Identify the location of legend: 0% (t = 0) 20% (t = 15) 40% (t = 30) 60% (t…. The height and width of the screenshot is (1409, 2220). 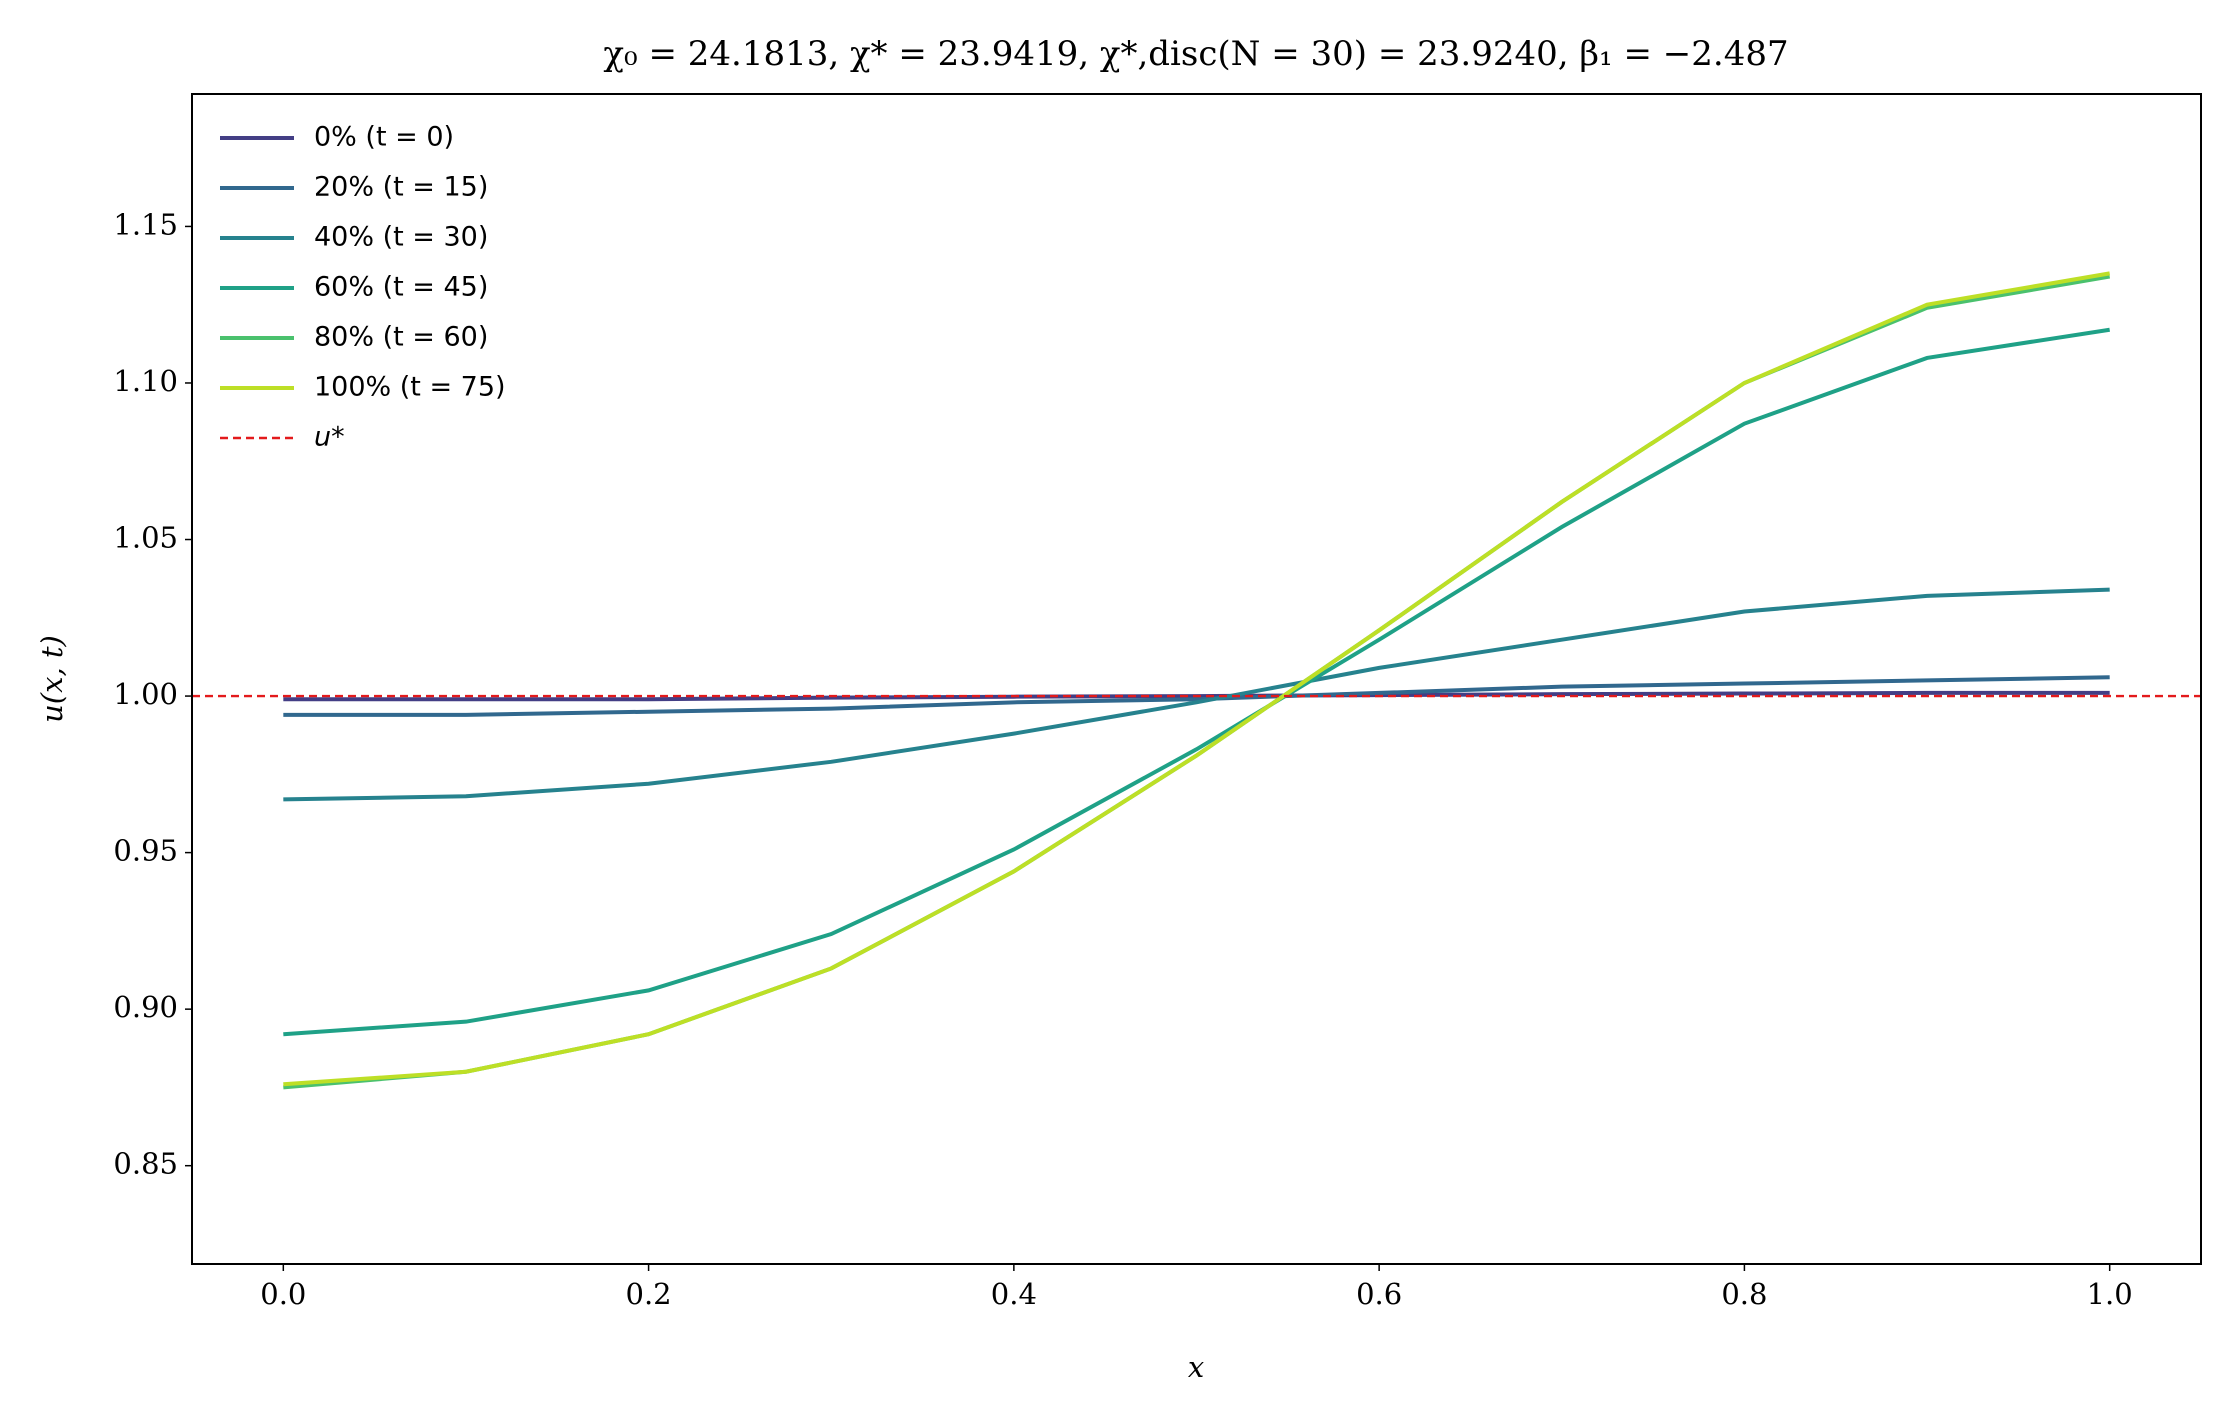
(363, 287).